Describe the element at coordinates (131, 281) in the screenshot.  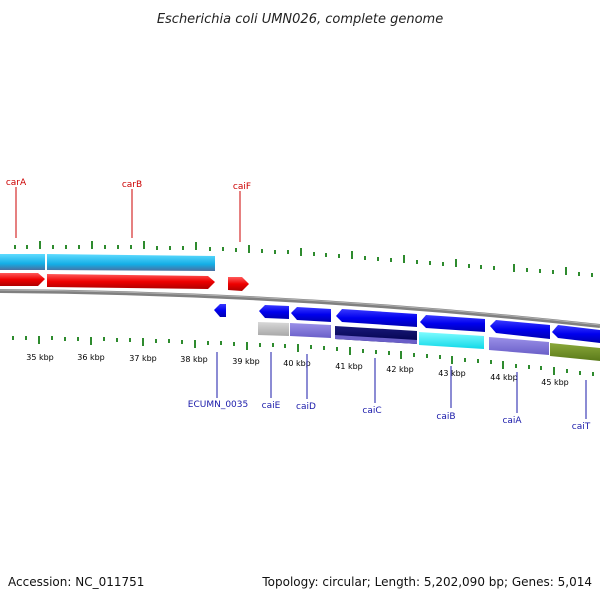
I see `gene-arrow-carB` at that location.